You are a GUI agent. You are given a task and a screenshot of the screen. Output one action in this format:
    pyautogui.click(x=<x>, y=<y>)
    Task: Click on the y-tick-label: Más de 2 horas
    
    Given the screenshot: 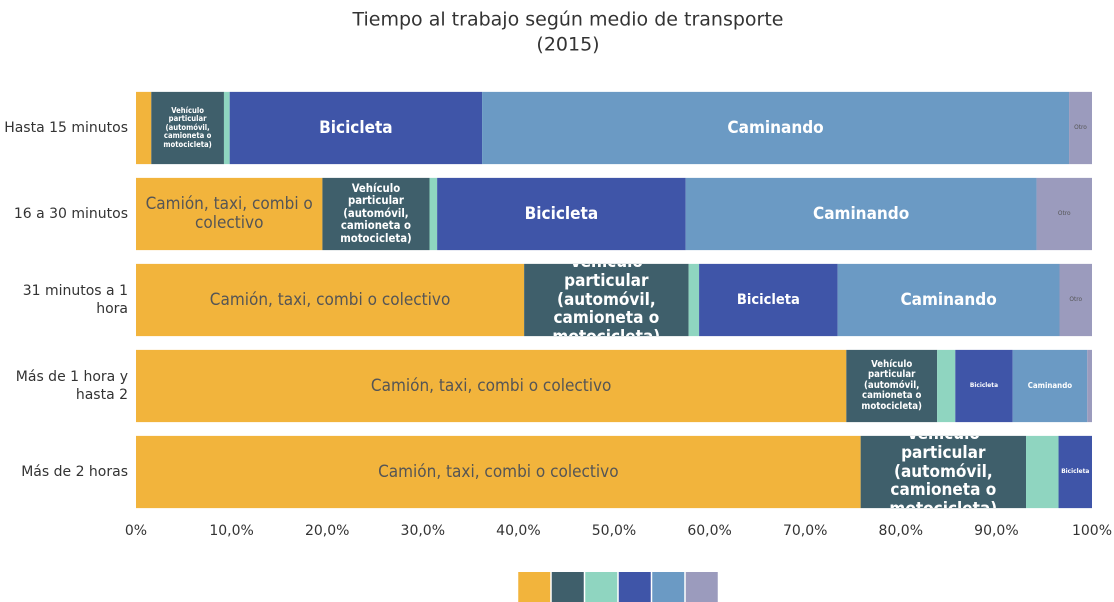 What is the action you would take?
    pyautogui.click(x=74, y=471)
    